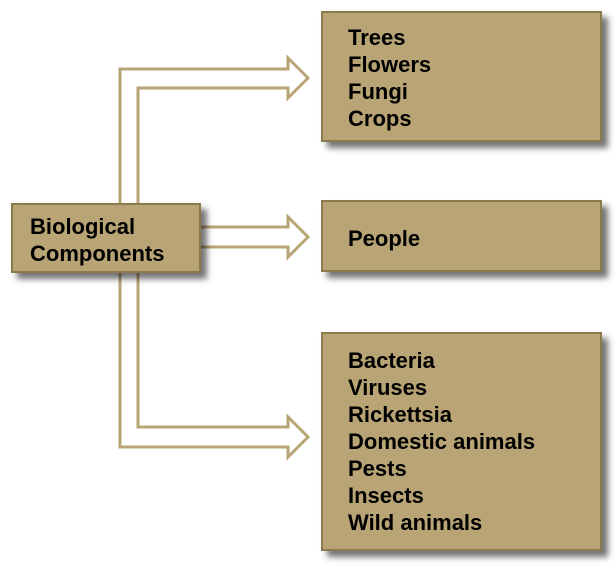  I want to click on list-item: Wild animals, so click(415, 522).